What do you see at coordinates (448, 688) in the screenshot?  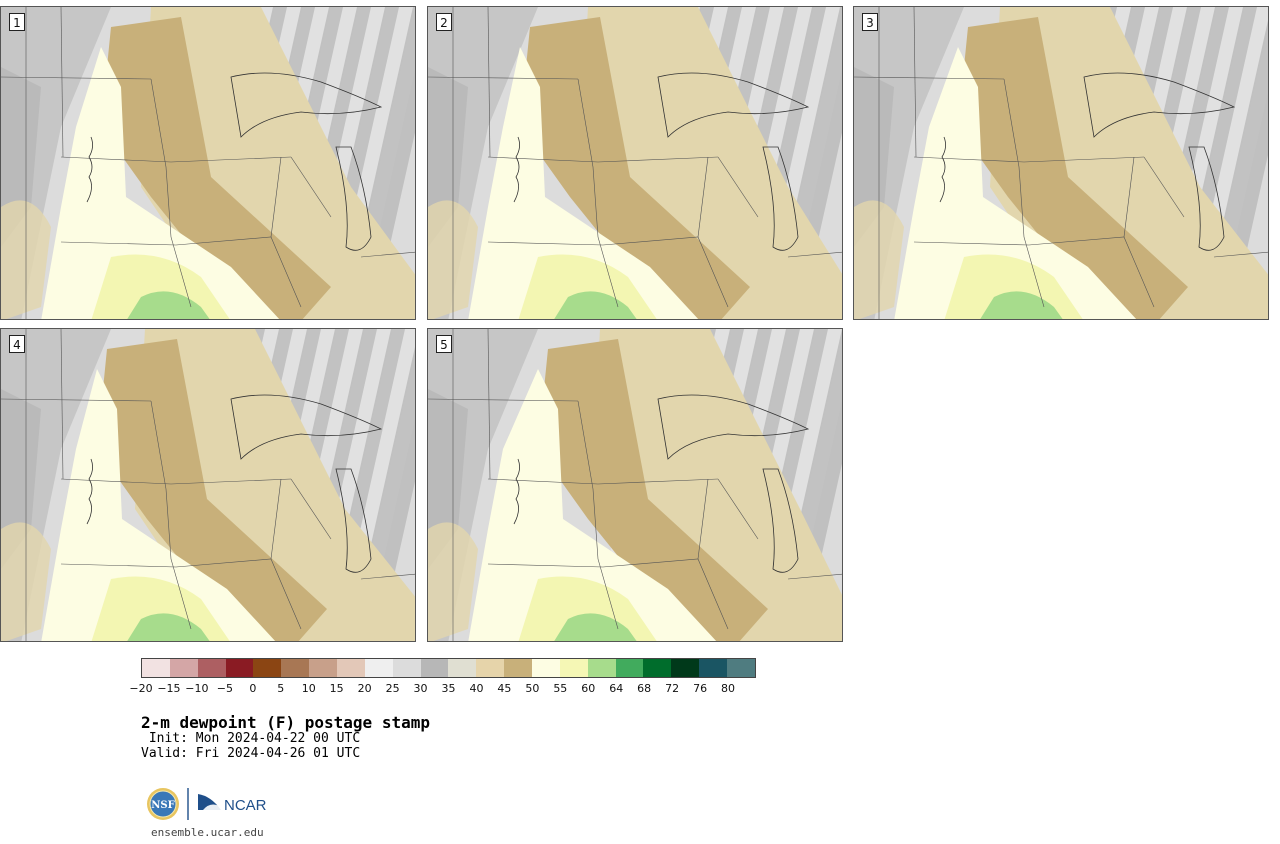 I see `colorbar-tick-label: 35` at bounding box center [448, 688].